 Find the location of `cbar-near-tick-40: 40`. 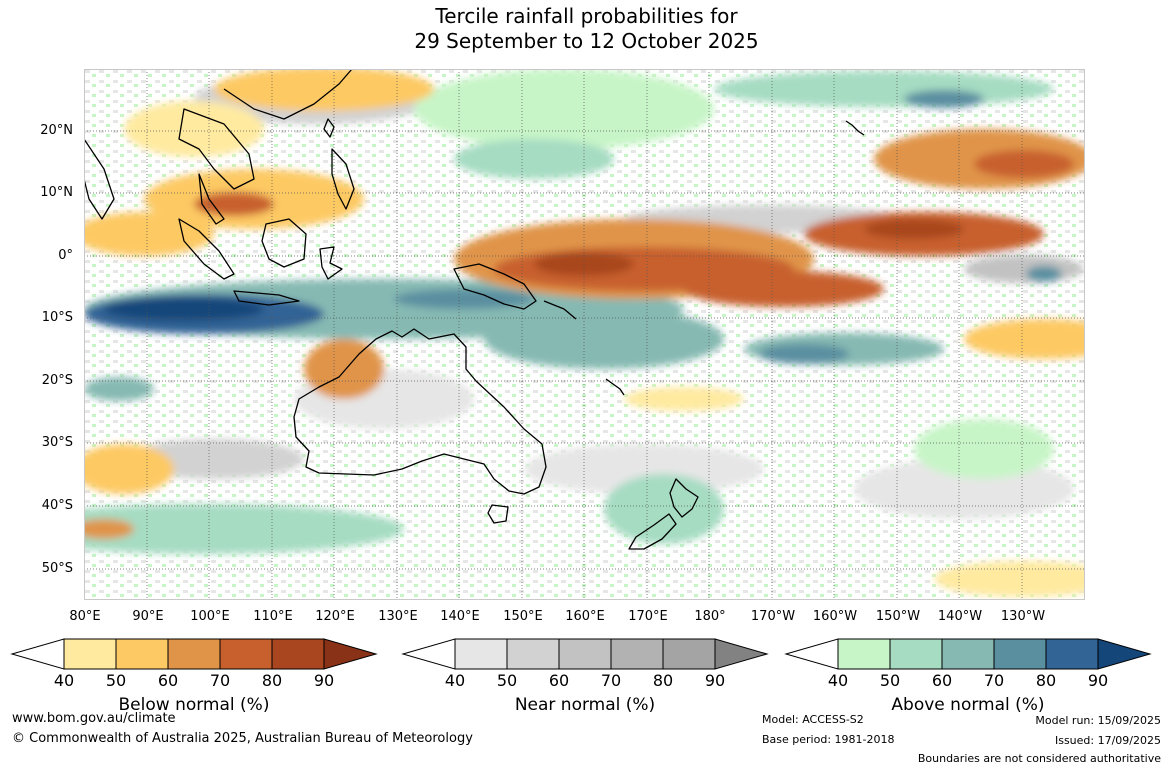

cbar-near-tick-40: 40 is located at coordinates (455, 680).